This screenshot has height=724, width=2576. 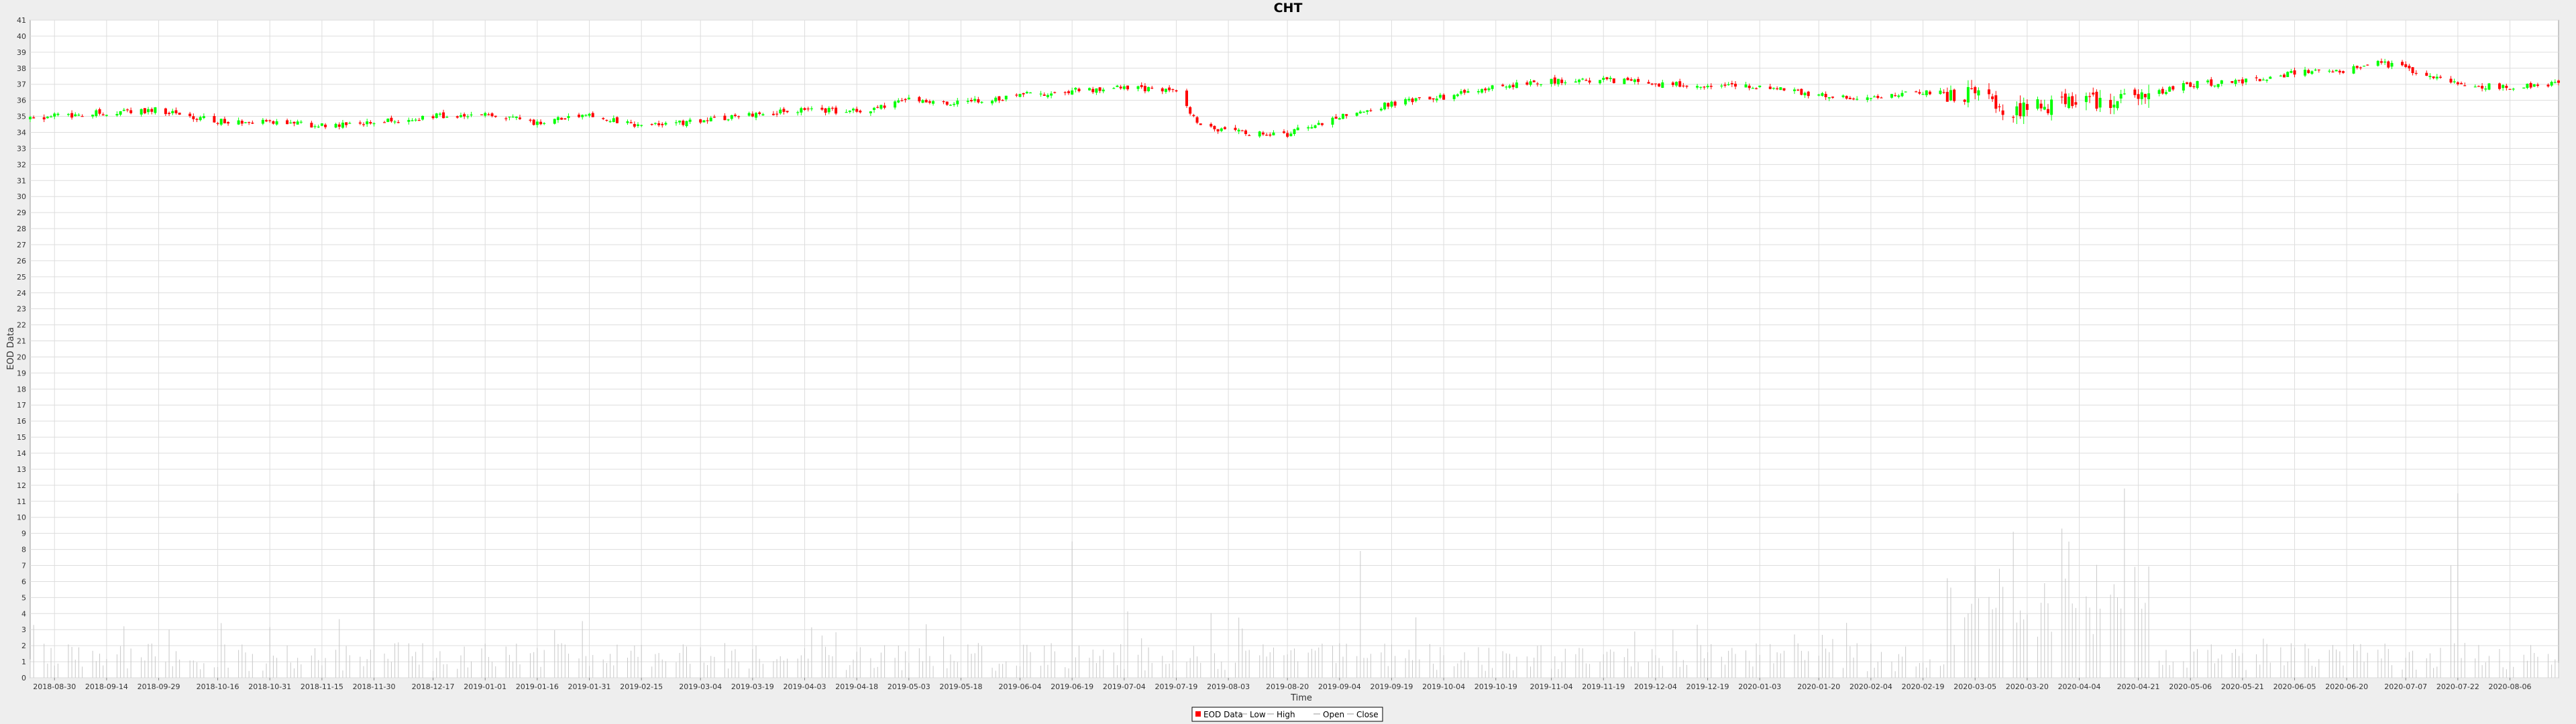 What do you see at coordinates (159, 686) in the screenshot?
I see `x-tick-label: 2018-09-29` at bounding box center [159, 686].